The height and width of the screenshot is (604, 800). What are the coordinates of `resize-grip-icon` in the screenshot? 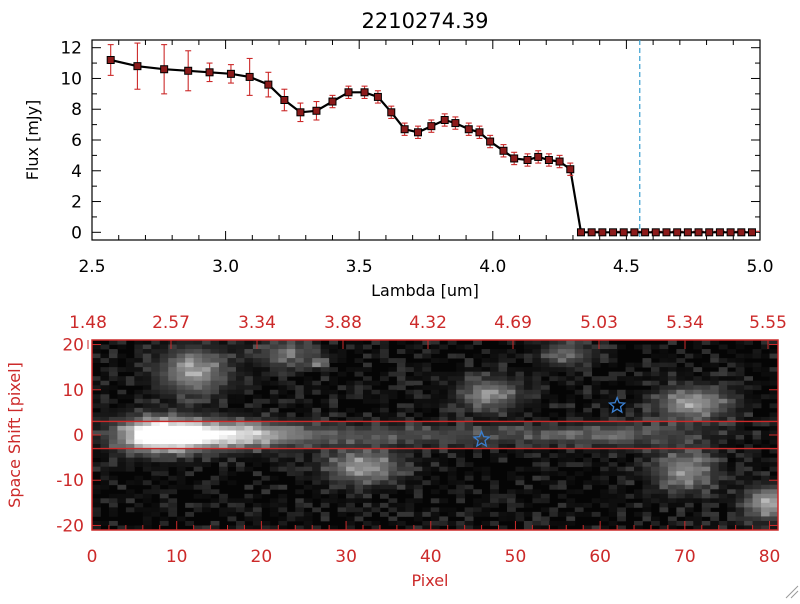 It's located at (792, 592).